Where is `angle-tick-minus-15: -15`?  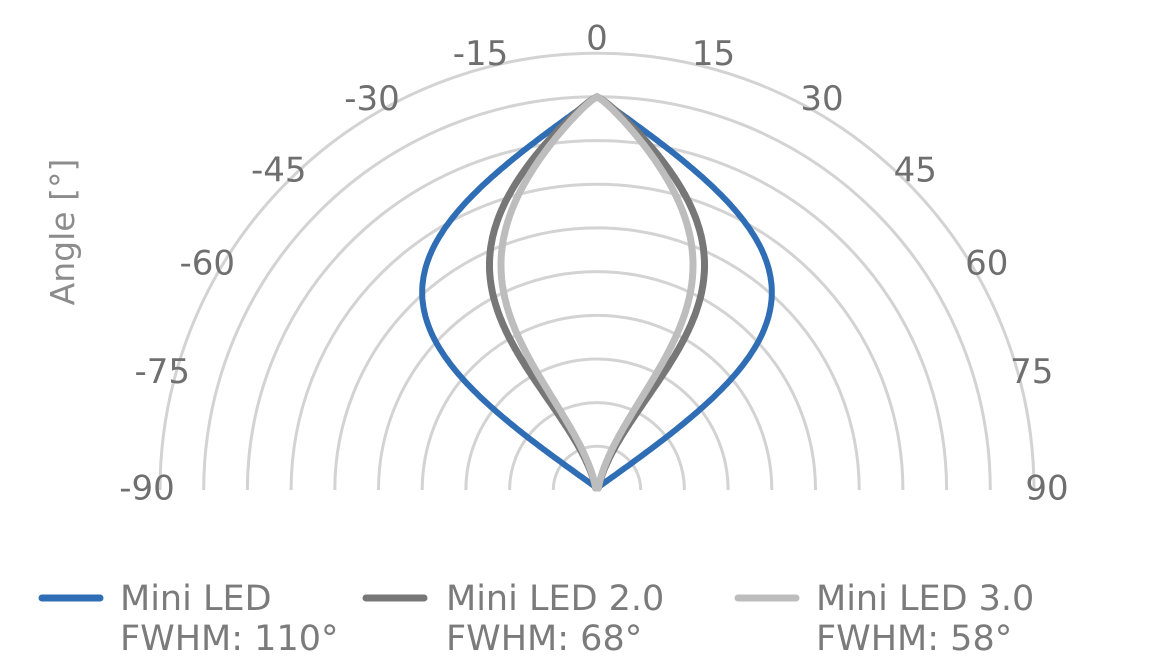 angle-tick-minus-15: -15 is located at coordinates (481, 54).